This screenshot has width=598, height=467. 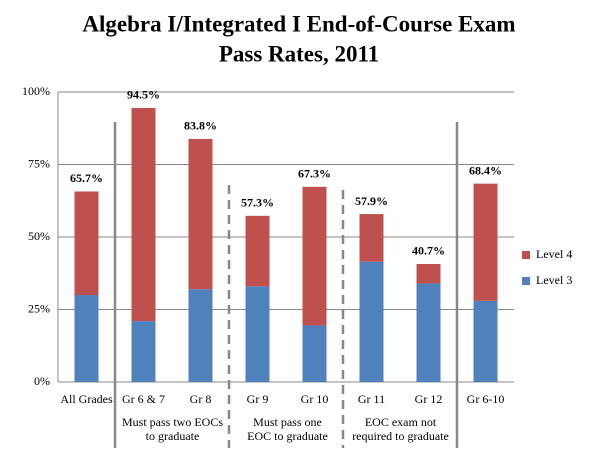 What do you see at coordinates (257, 399) in the screenshot?
I see `x-tick-label: Gr 9` at bounding box center [257, 399].